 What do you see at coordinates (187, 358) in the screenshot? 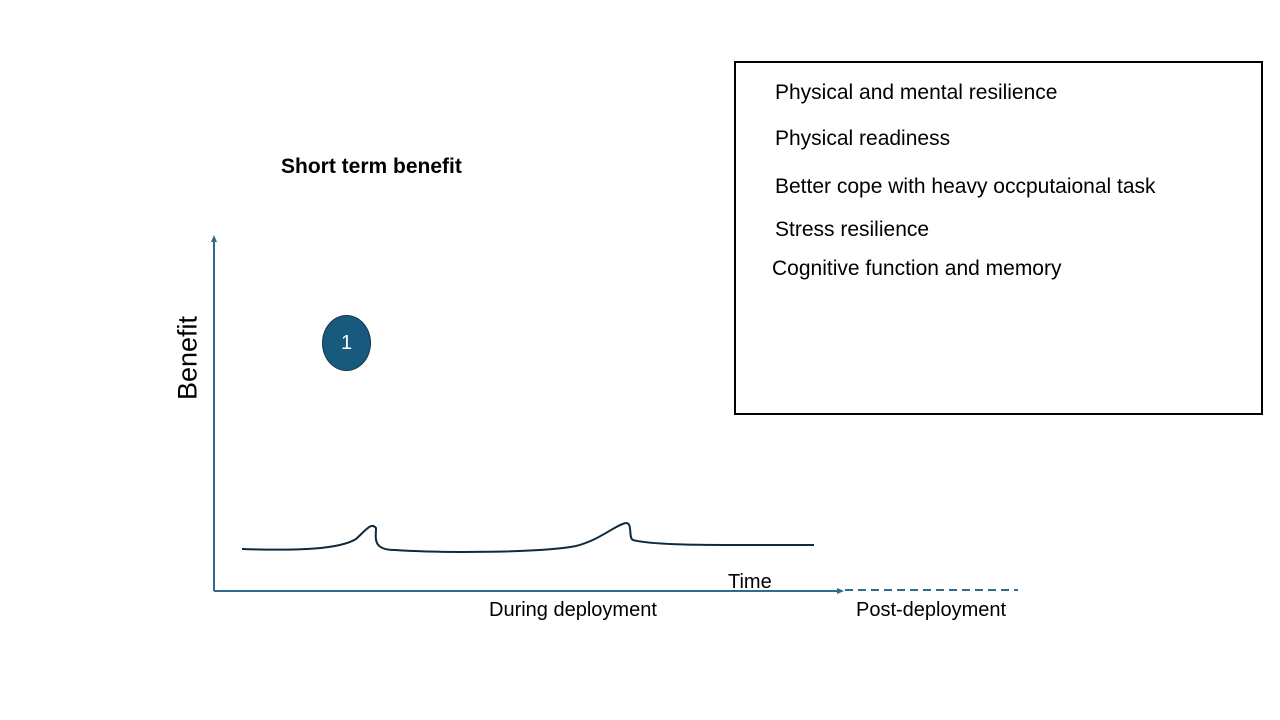
I see `y-axis-label: Benefit` at bounding box center [187, 358].